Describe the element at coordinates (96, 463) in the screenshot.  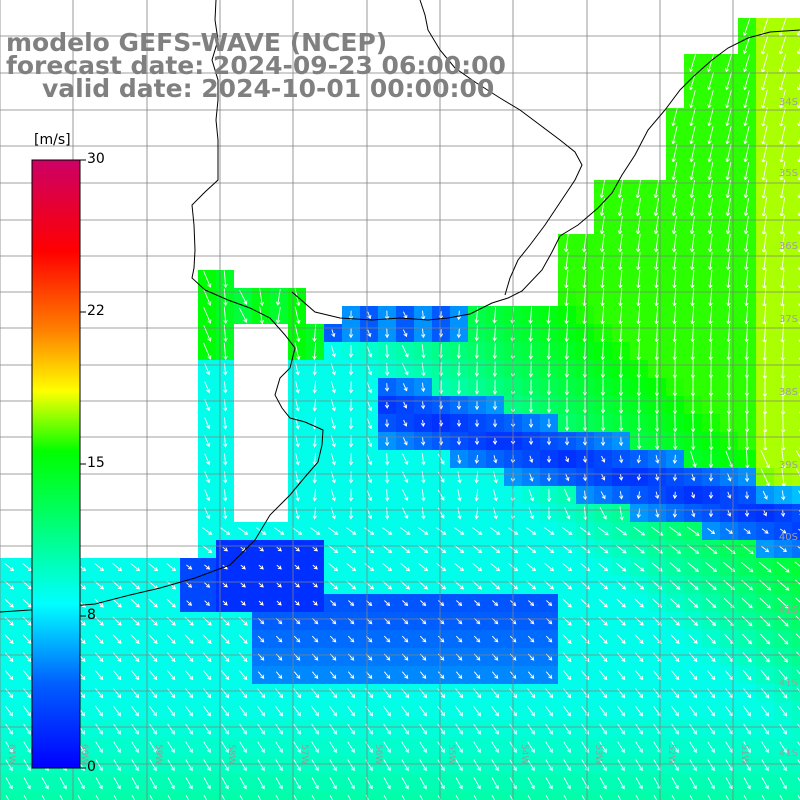
I see `colorbar-tick-15: 15` at that location.